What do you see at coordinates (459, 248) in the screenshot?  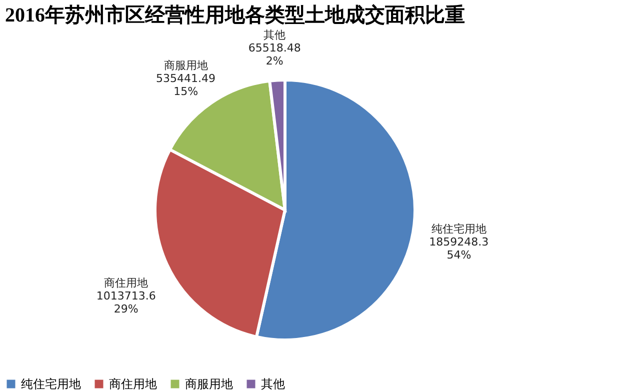 I see `data-label: 1859248.3 54%` at bounding box center [459, 248].